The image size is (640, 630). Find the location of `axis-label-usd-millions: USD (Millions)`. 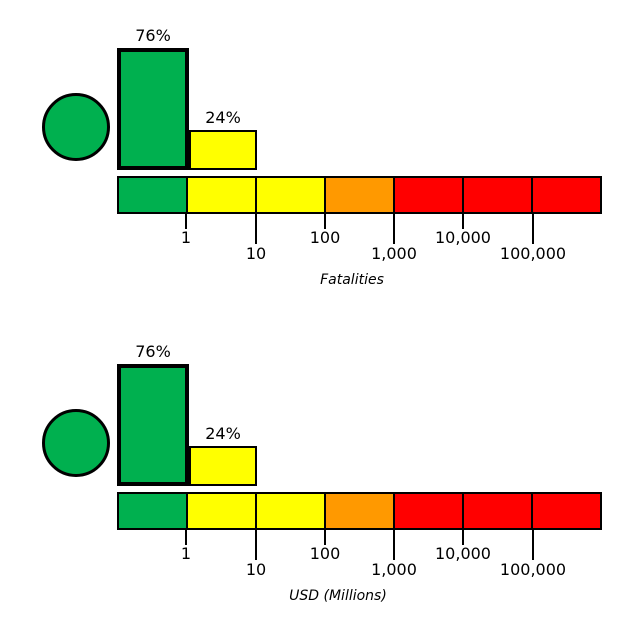

axis-label-usd-millions: USD (Millions) is located at coordinates (338, 596).